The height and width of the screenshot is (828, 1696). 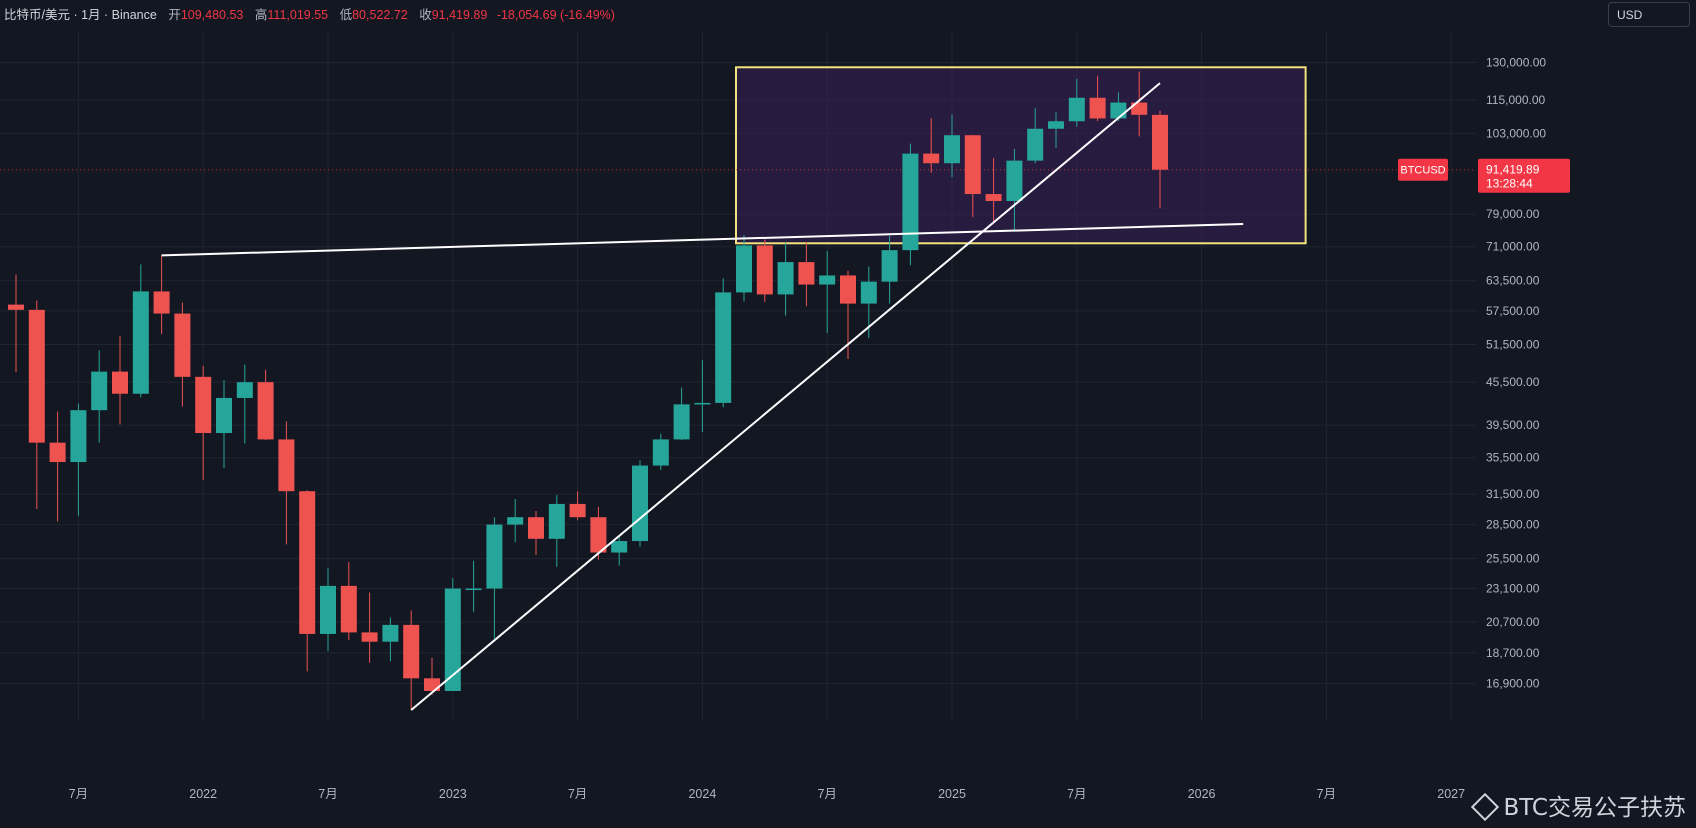 What do you see at coordinates (261, 15) in the screenshot?
I see `high-label: 高` at bounding box center [261, 15].